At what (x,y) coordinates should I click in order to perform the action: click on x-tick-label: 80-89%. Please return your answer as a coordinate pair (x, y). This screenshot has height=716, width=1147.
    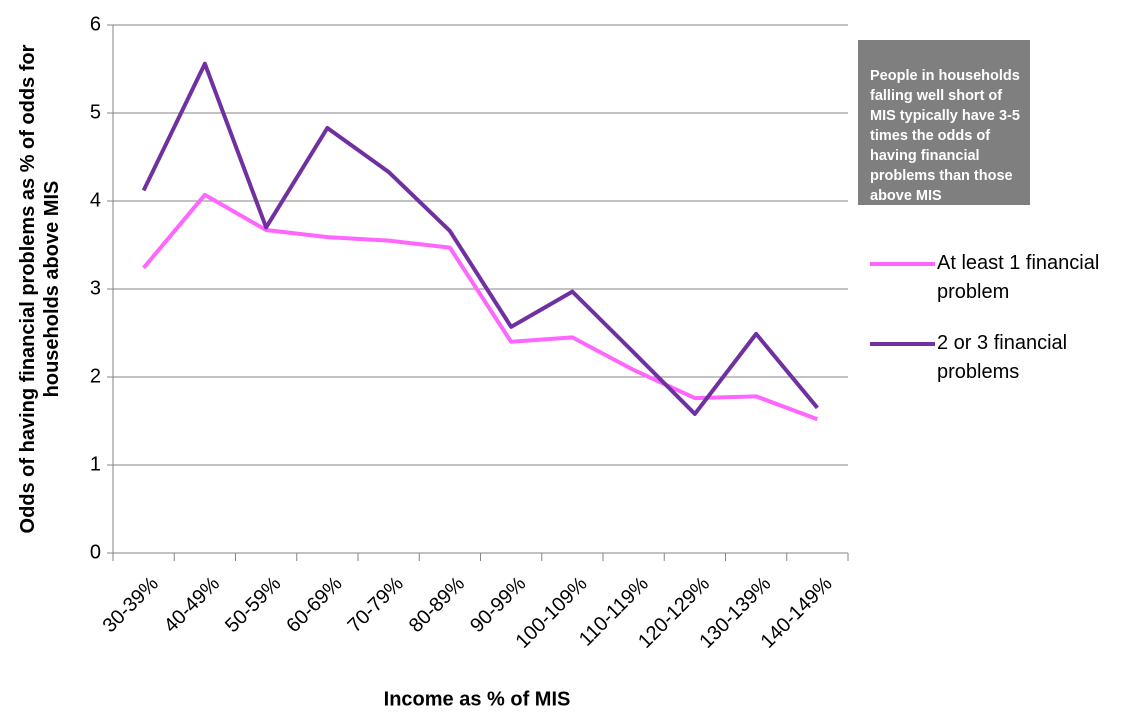
    Looking at the image, I should click on (437, 605).